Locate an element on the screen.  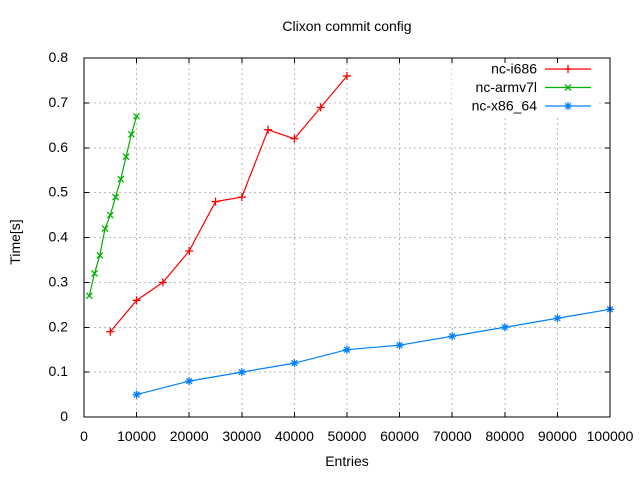
x-tick-label: 30000 is located at coordinates (241, 436).